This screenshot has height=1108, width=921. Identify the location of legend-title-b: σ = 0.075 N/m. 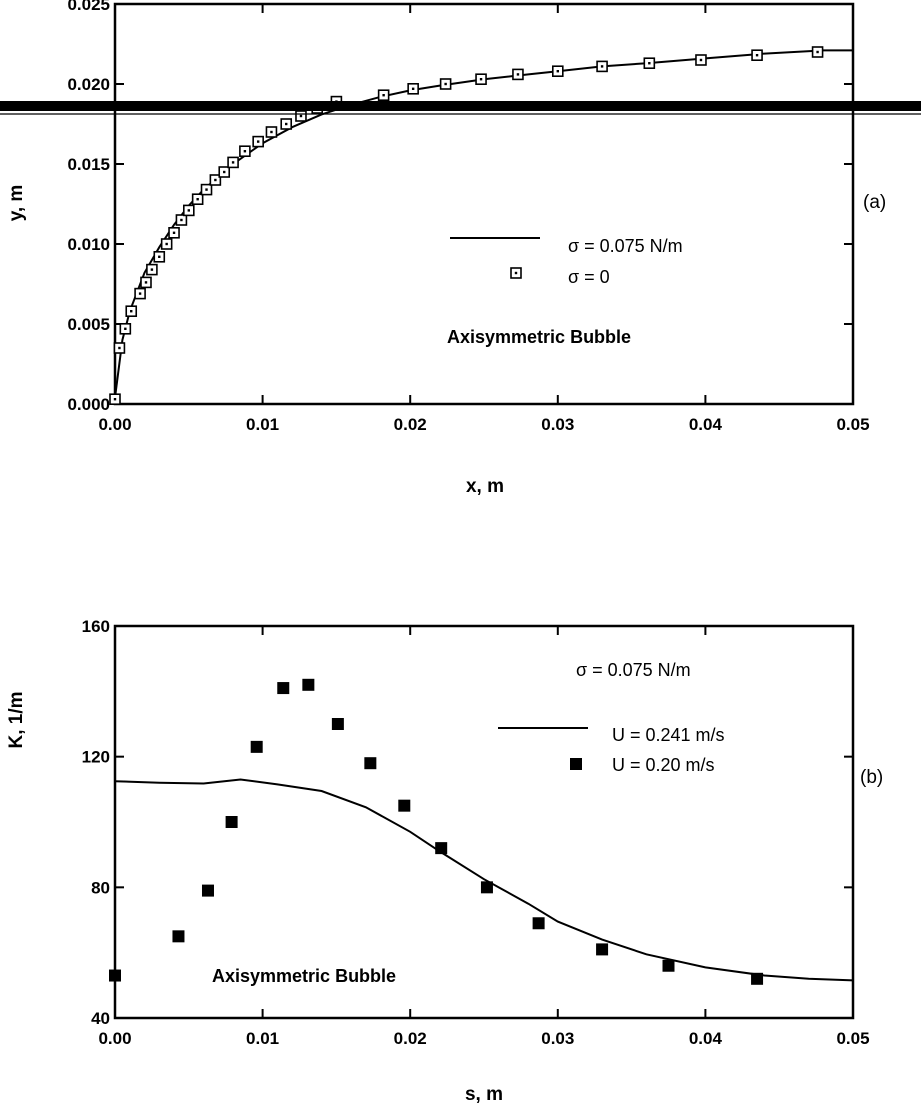
(633, 670).